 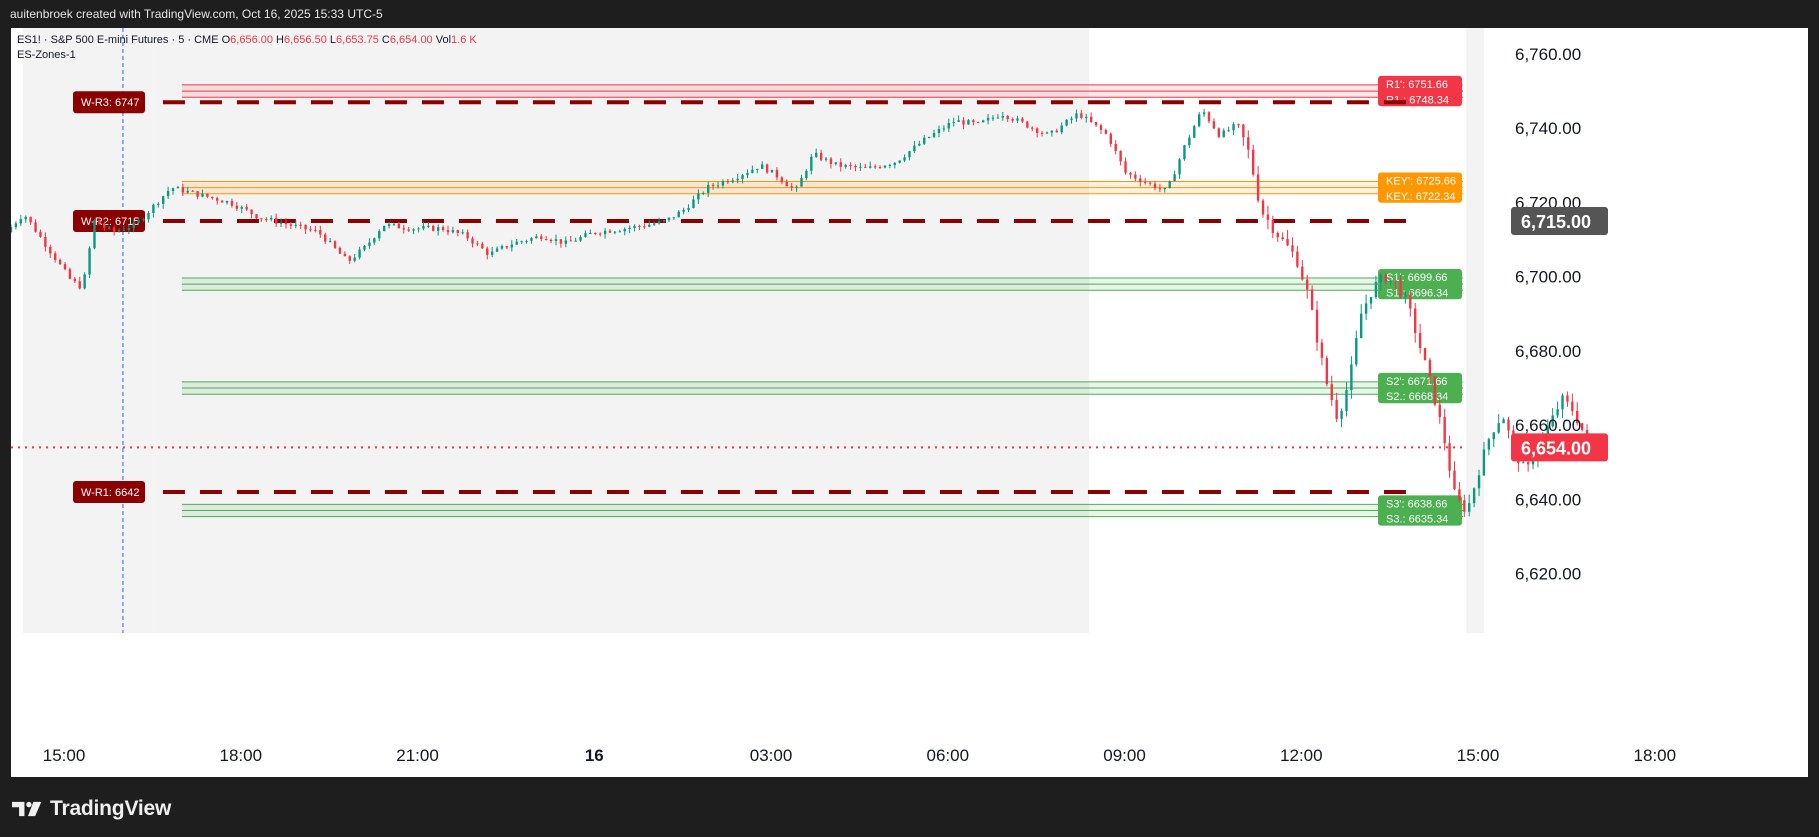 What do you see at coordinates (1420, 187) in the screenshot?
I see `zone-key-badge` at bounding box center [1420, 187].